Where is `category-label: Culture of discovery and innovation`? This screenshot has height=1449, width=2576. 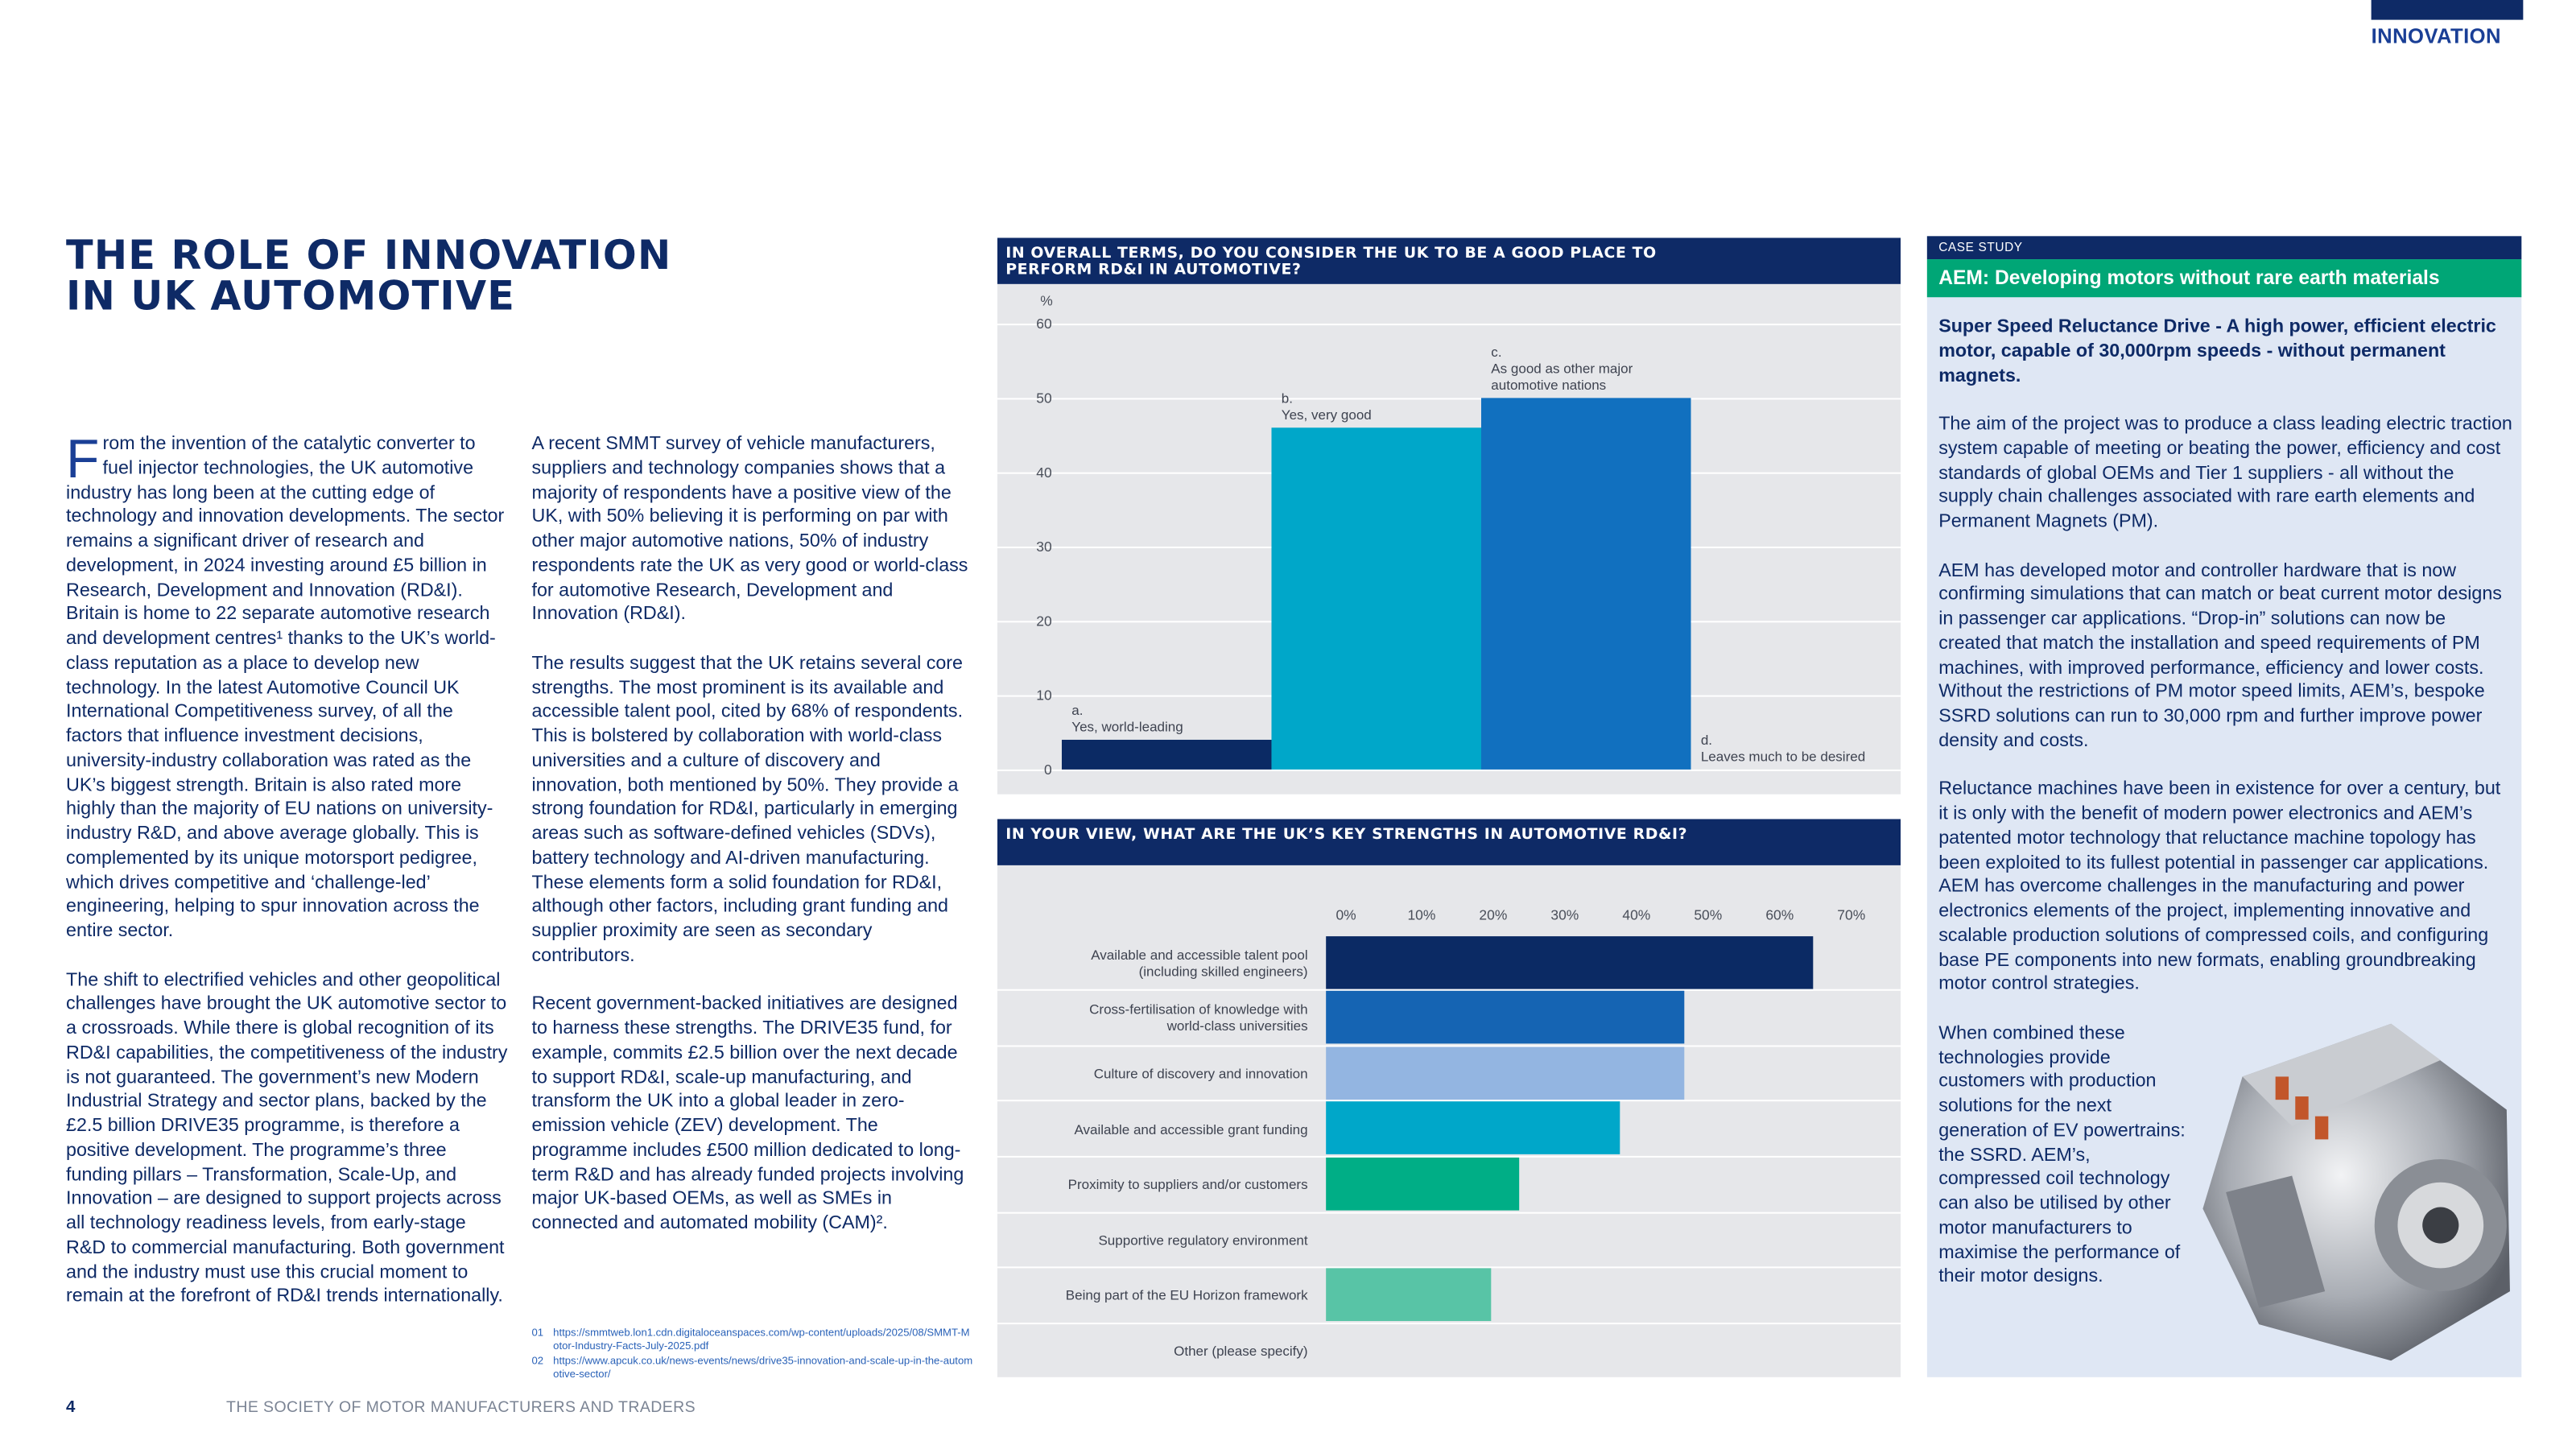 category-label: Culture of discovery and innovation is located at coordinates (1200, 1073).